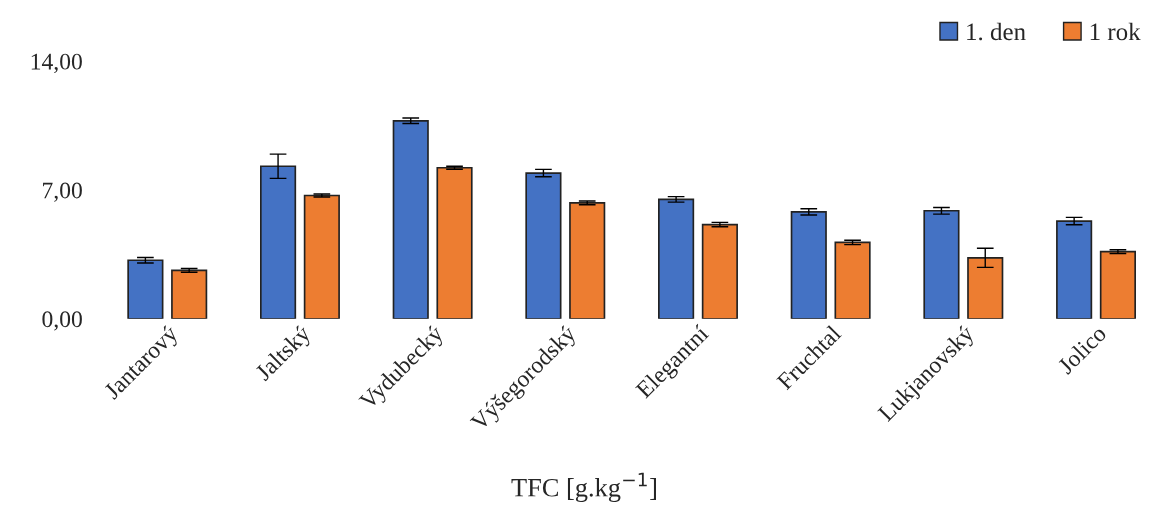  What do you see at coordinates (62, 321) in the screenshot?
I see `y-tick-label: 0,00` at bounding box center [62, 321].